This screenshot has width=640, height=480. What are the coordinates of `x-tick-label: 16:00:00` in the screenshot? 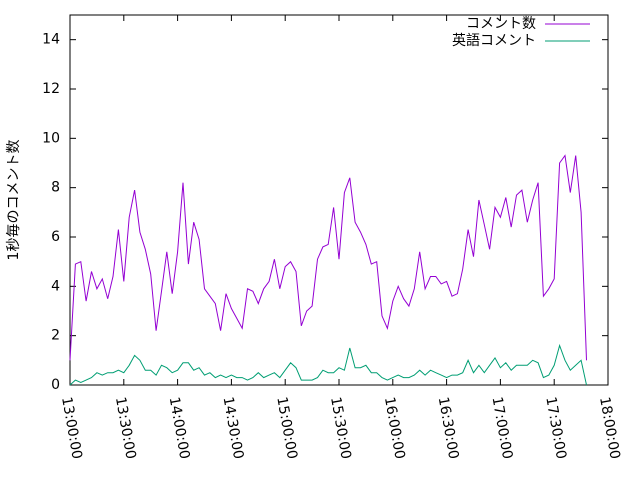 It's located at (394, 428).